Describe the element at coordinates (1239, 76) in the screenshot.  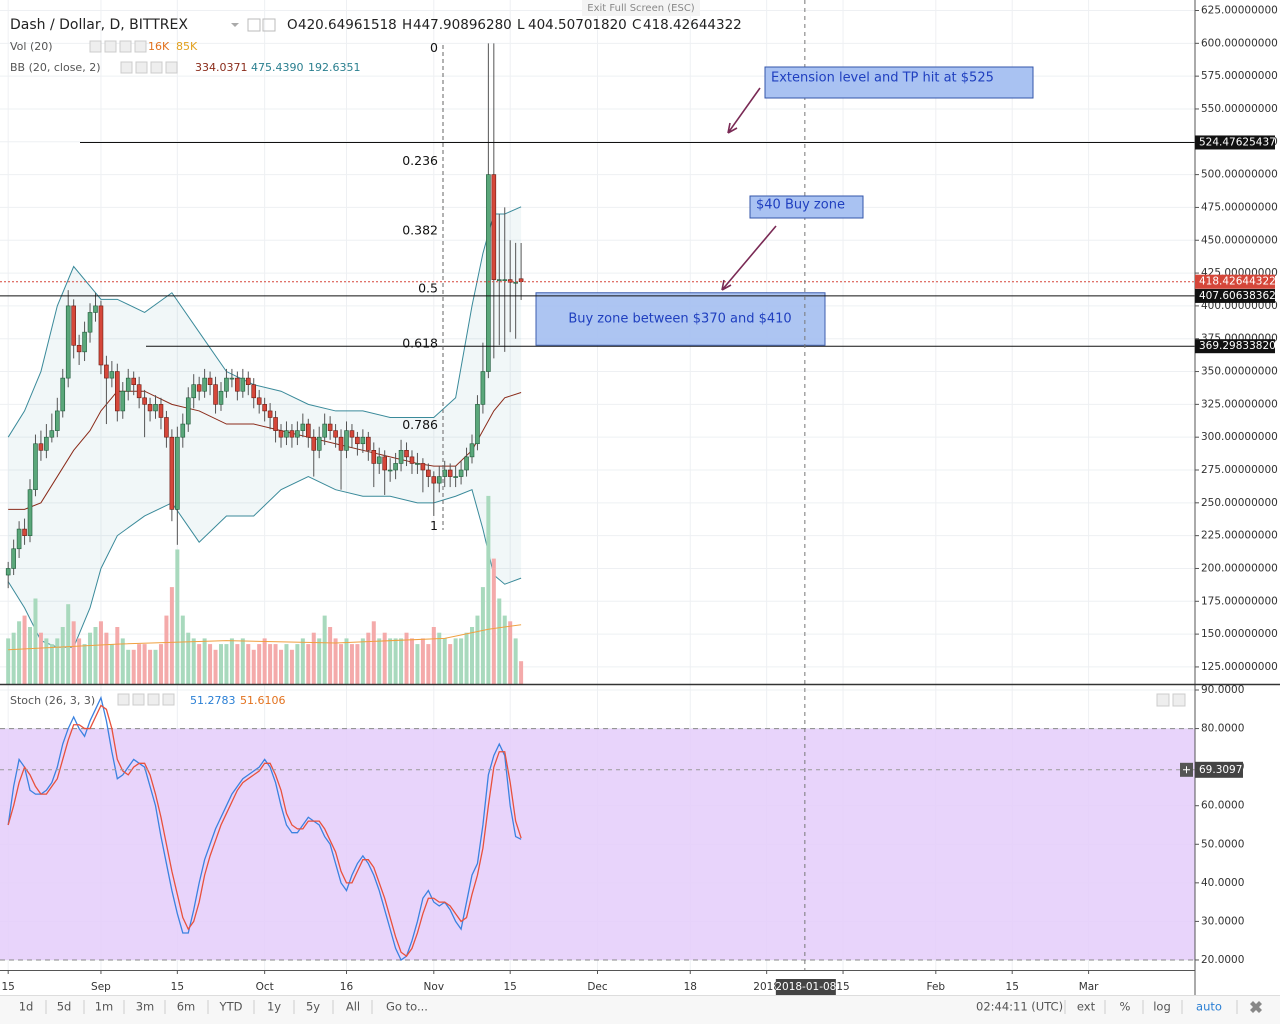
I see `y-tick-label: 575.00000000` at that location.